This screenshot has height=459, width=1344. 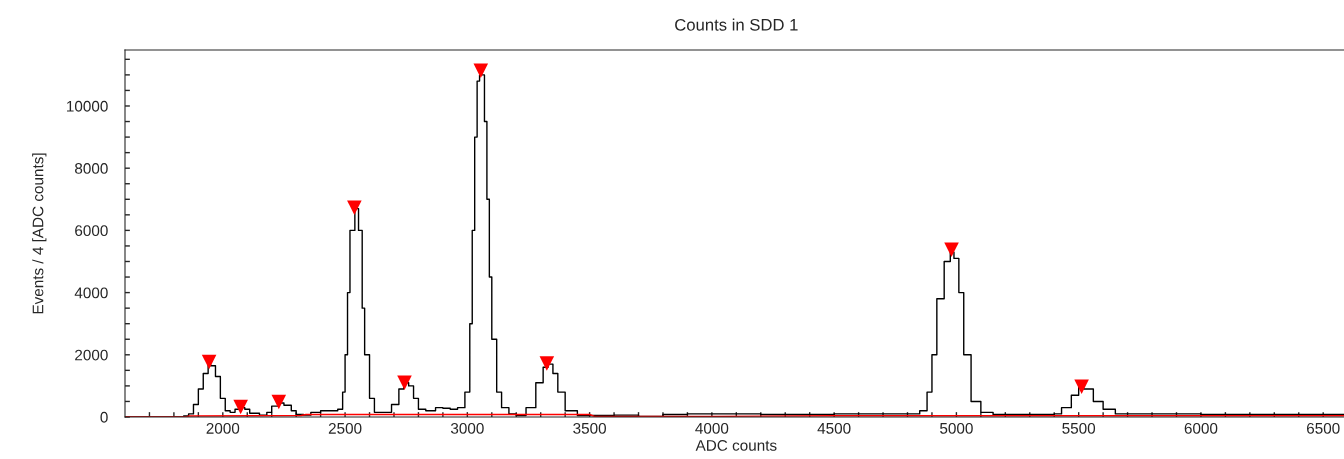 I want to click on x-tick-label: 3000, so click(x=467, y=428).